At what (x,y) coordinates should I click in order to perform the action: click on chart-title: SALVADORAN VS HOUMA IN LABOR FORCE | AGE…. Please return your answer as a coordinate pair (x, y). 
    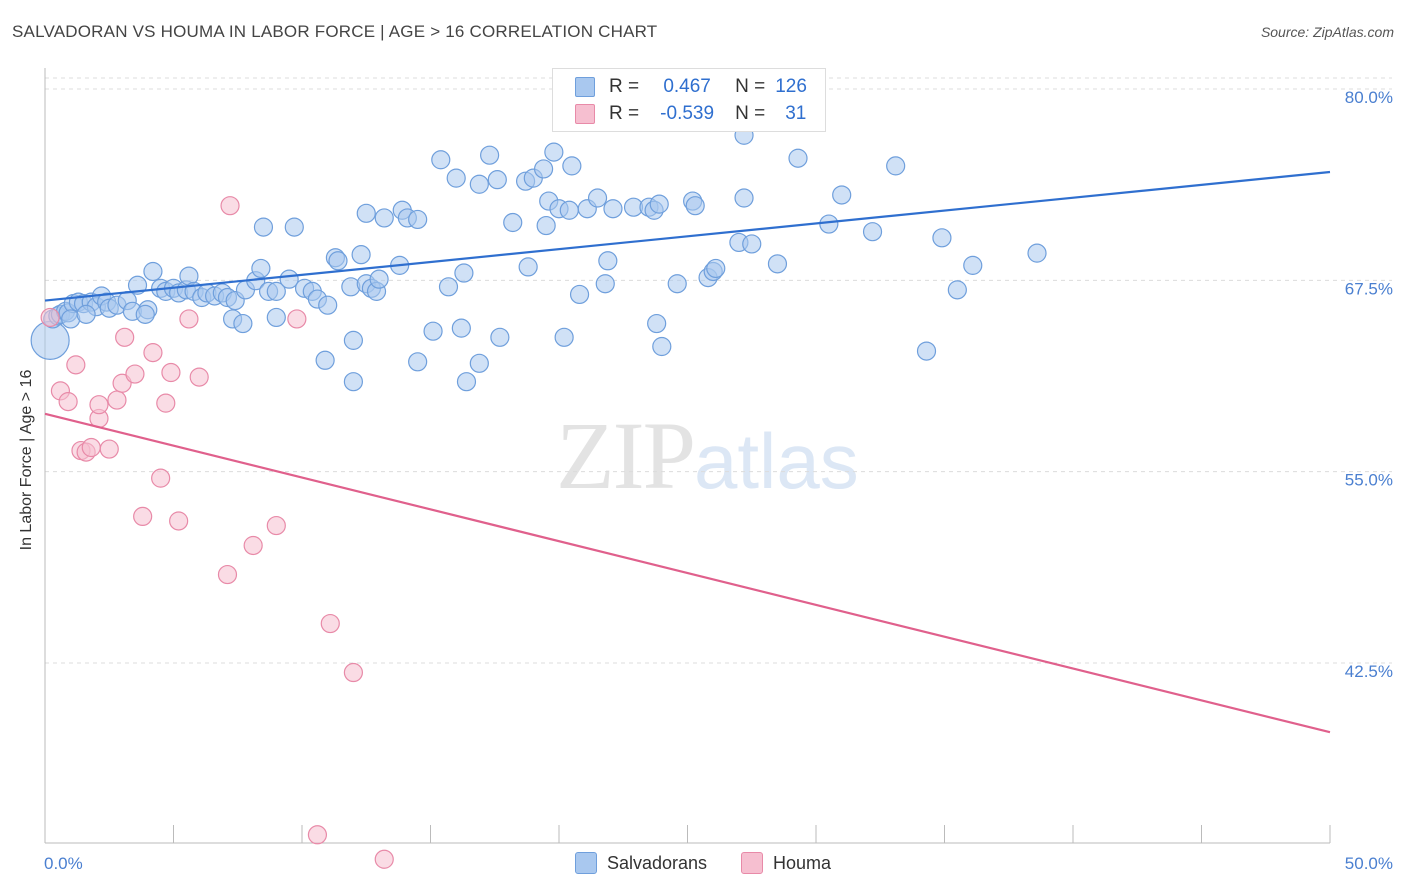
    Looking at the image, I should click on (335, 31).